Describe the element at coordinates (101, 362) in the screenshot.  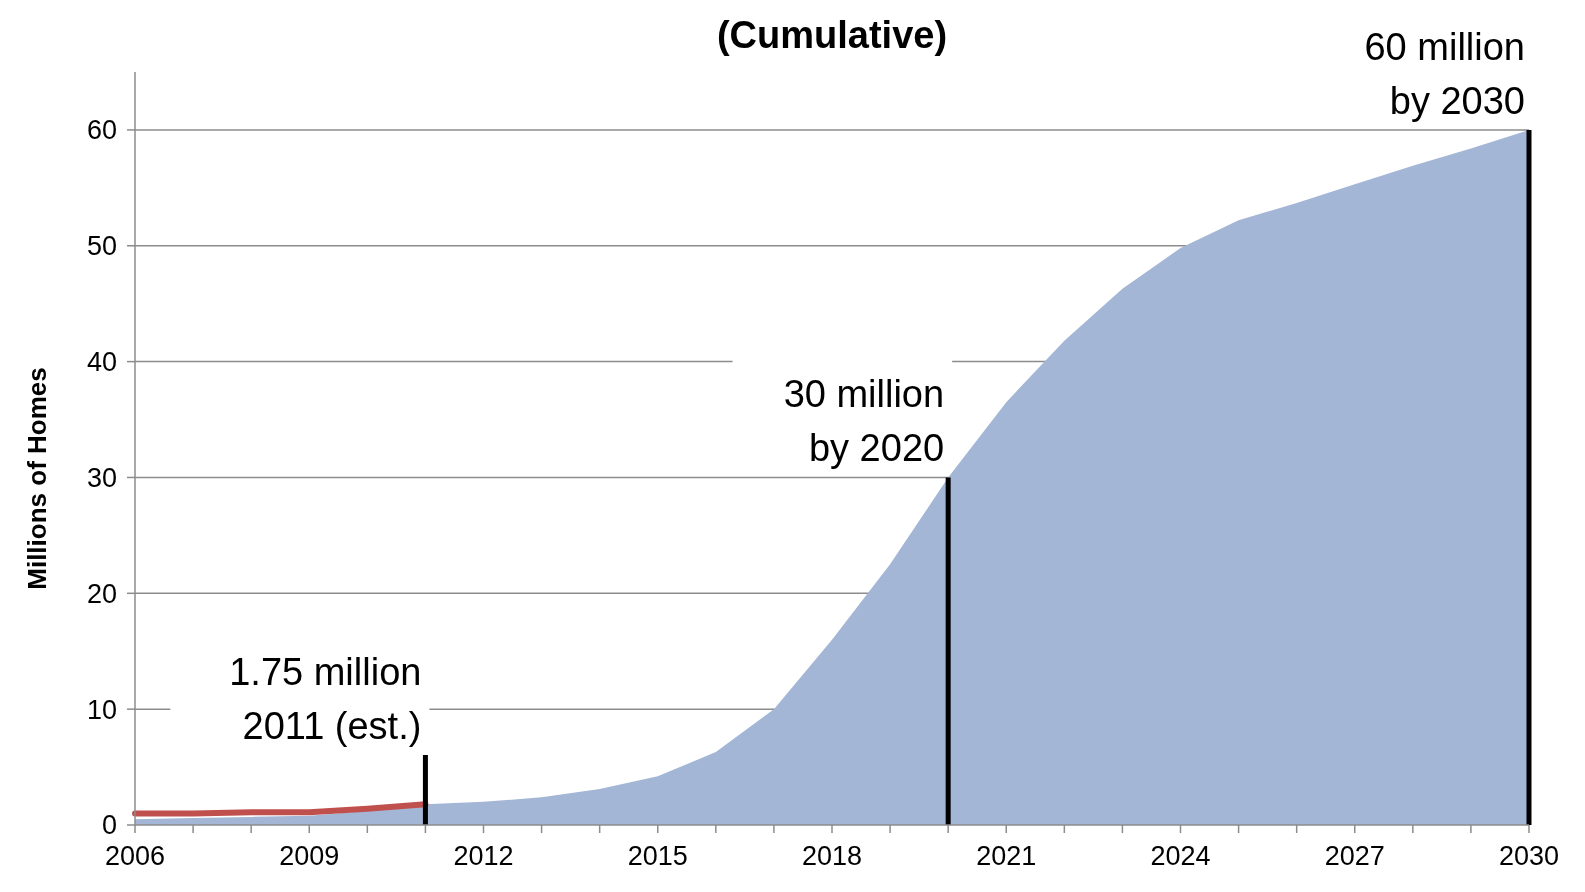
I see `y-tick-label: 40` at that location.